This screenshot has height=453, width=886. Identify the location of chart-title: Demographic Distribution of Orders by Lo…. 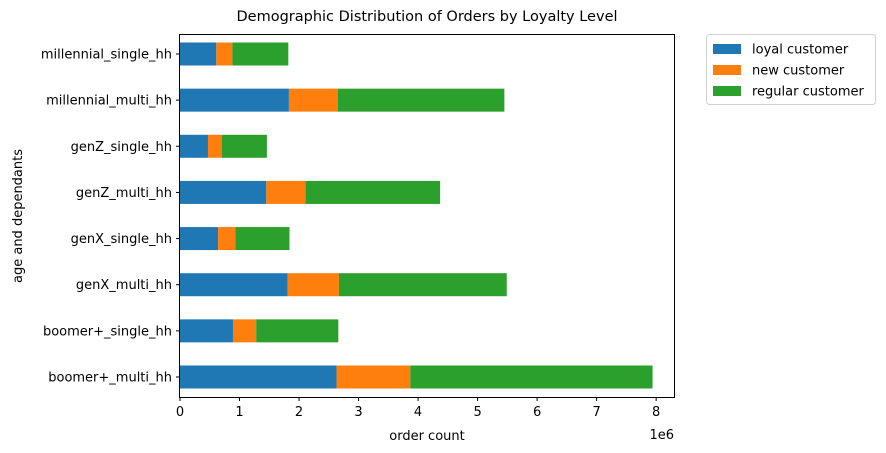
(426, 17).